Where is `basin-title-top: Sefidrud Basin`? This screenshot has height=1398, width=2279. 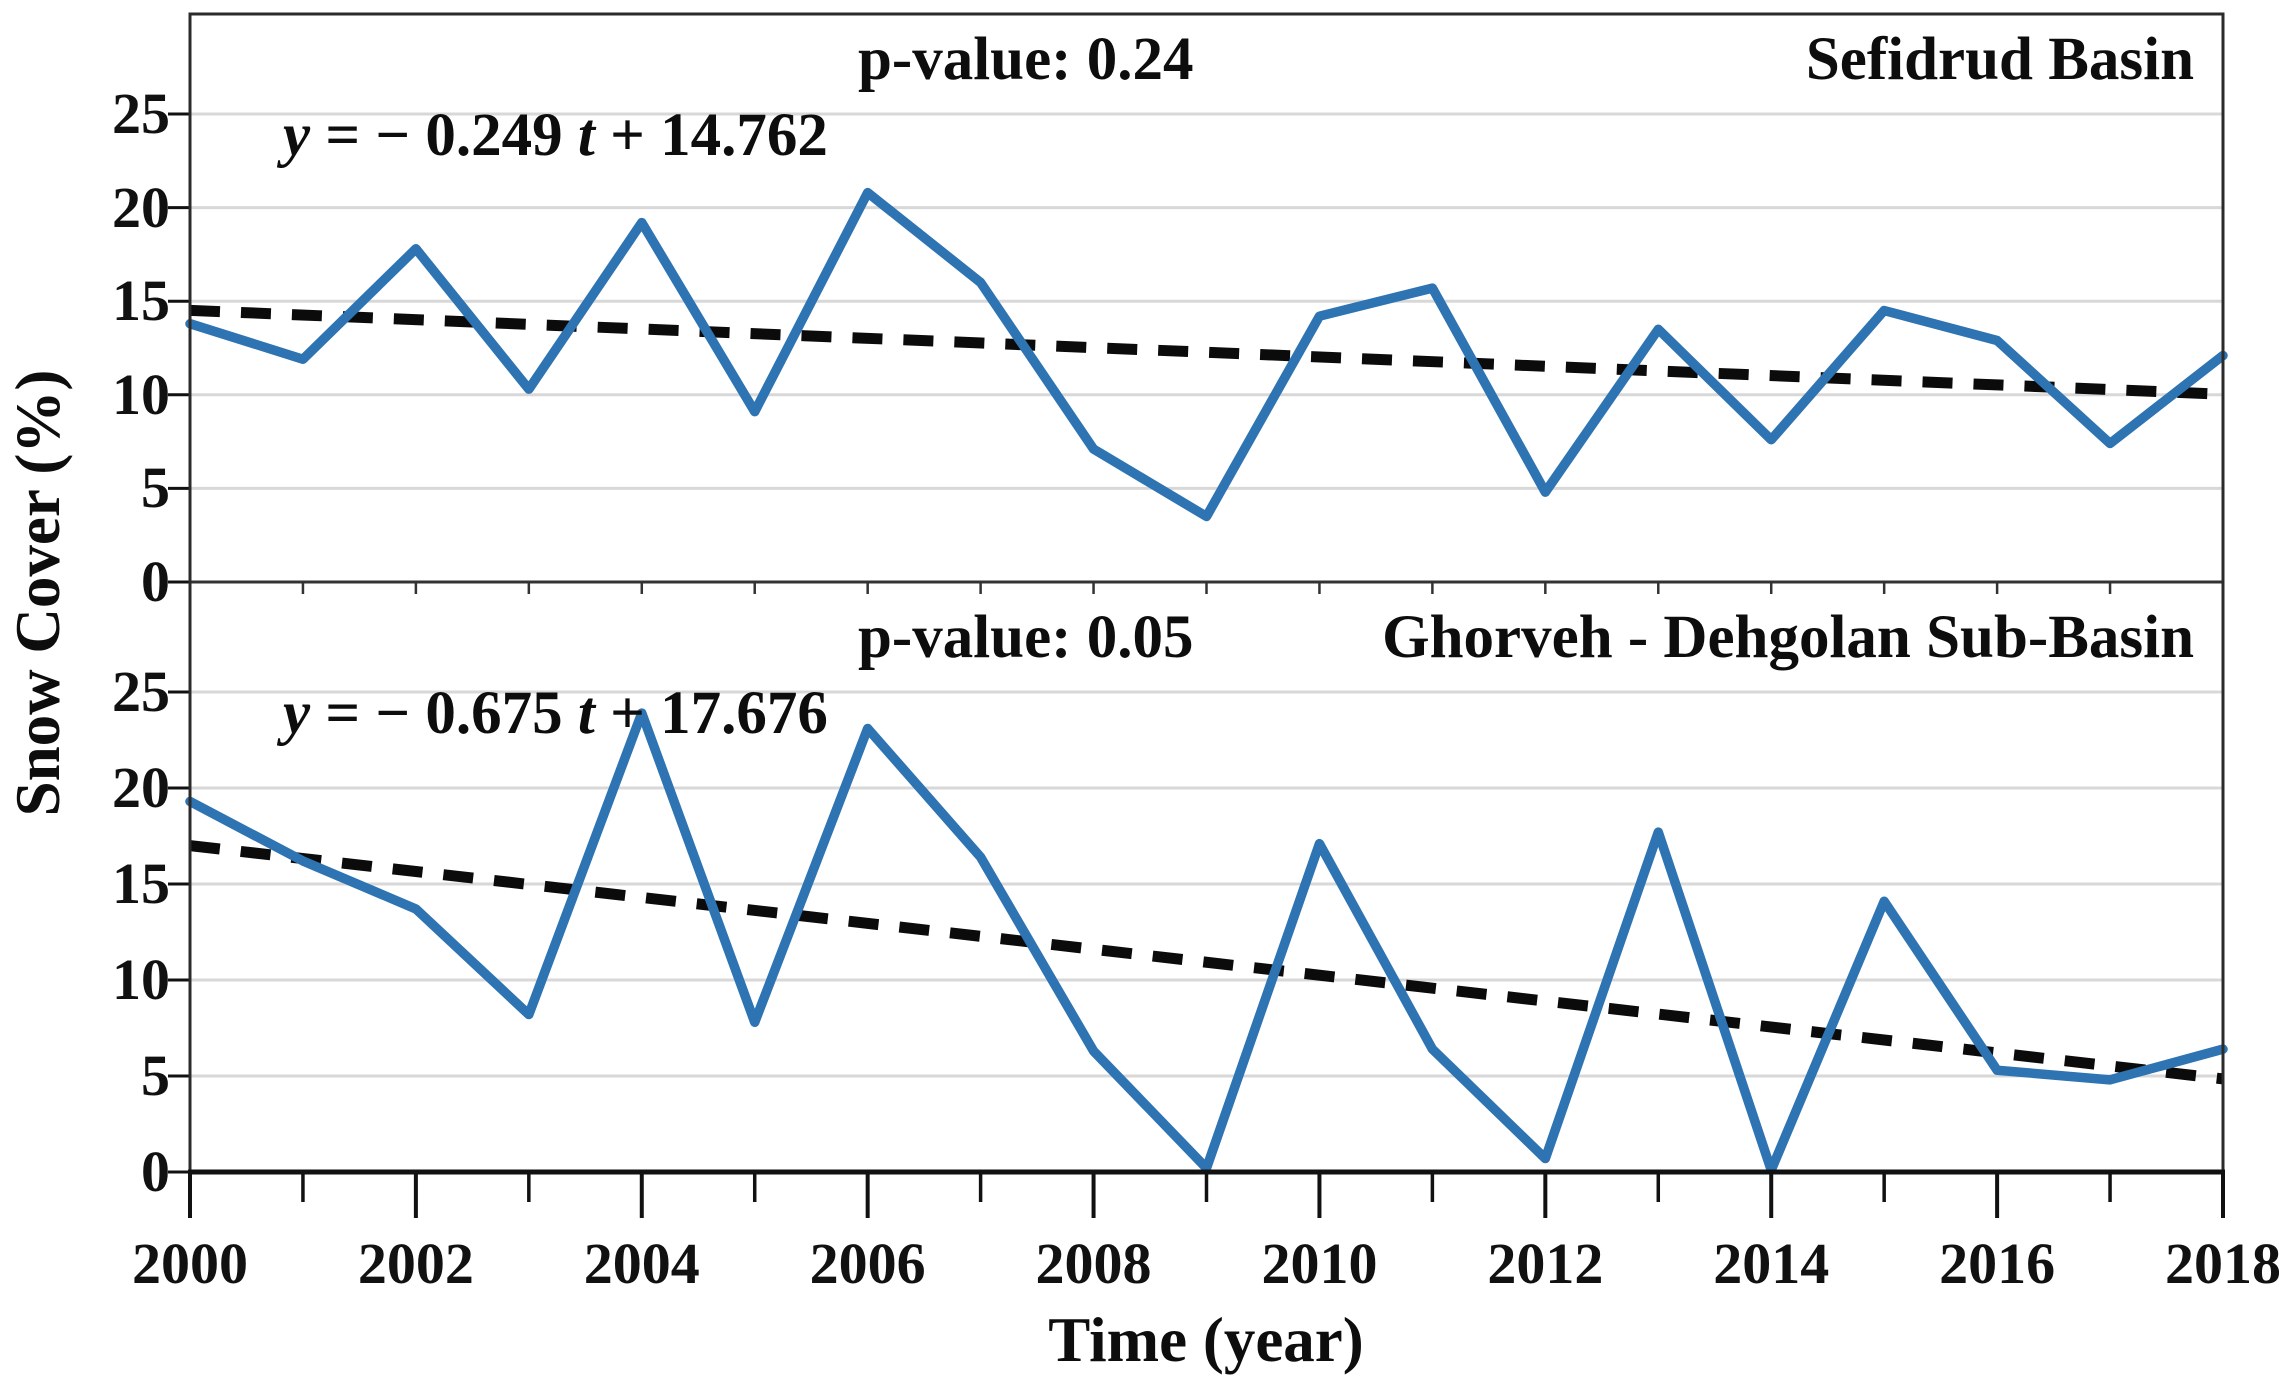
basin-title-top: Sefidrud Basin is located at coordinates (1999, 59).